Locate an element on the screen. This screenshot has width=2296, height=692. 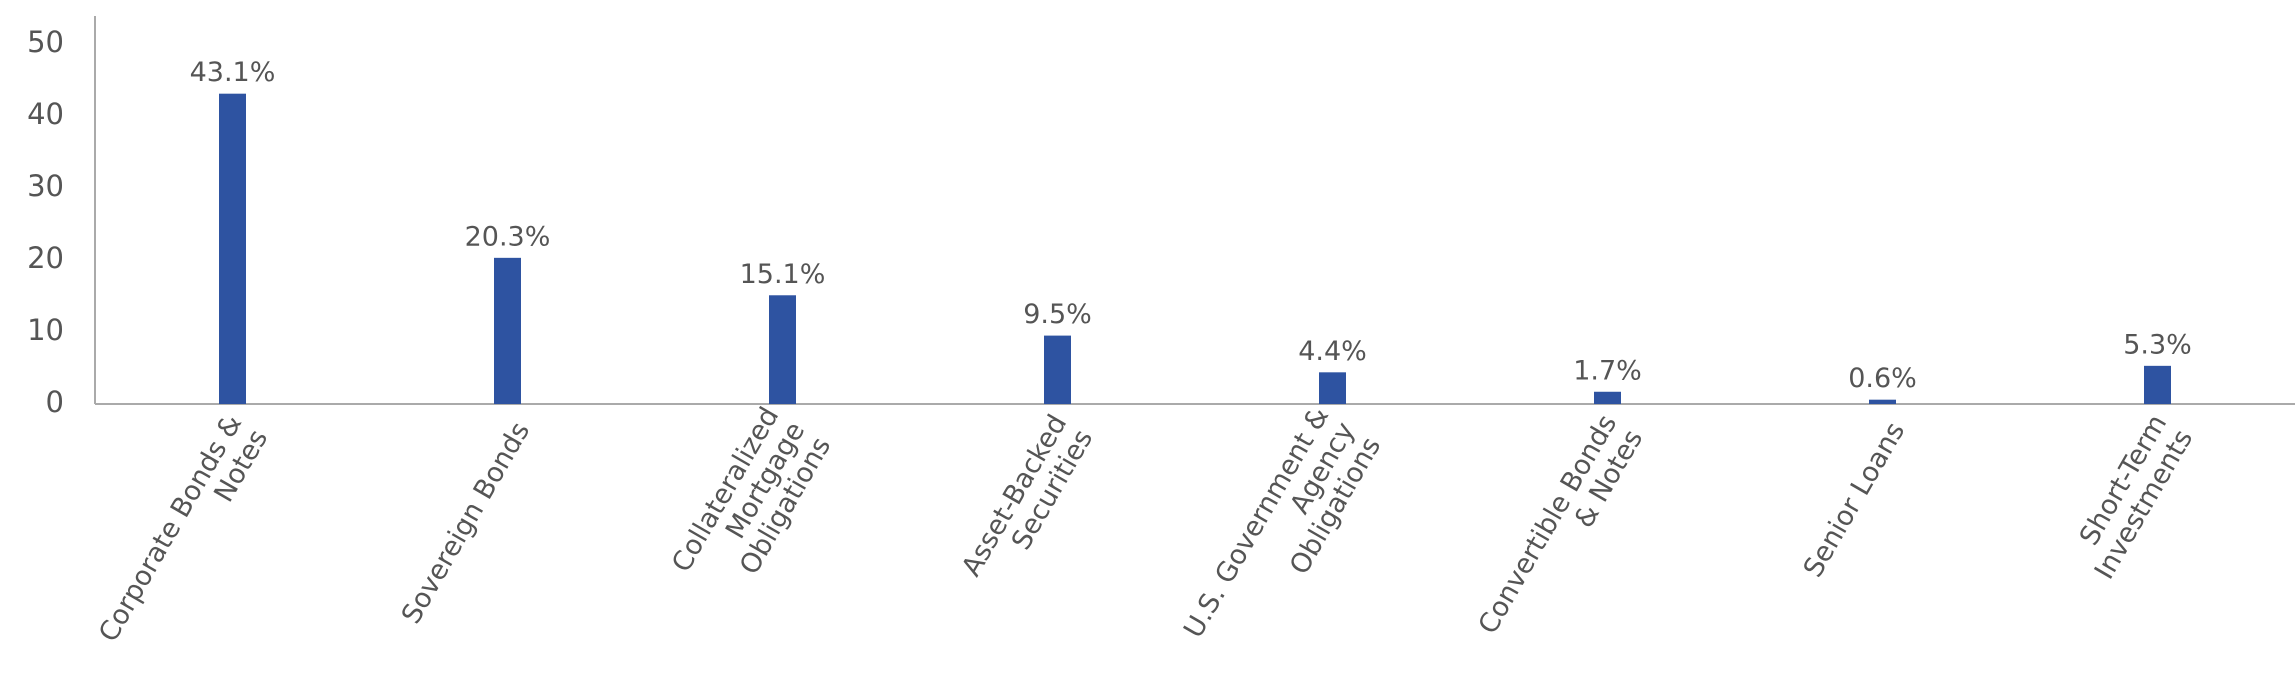
y-tick-label: 0 is located at coordinates (55, 402).